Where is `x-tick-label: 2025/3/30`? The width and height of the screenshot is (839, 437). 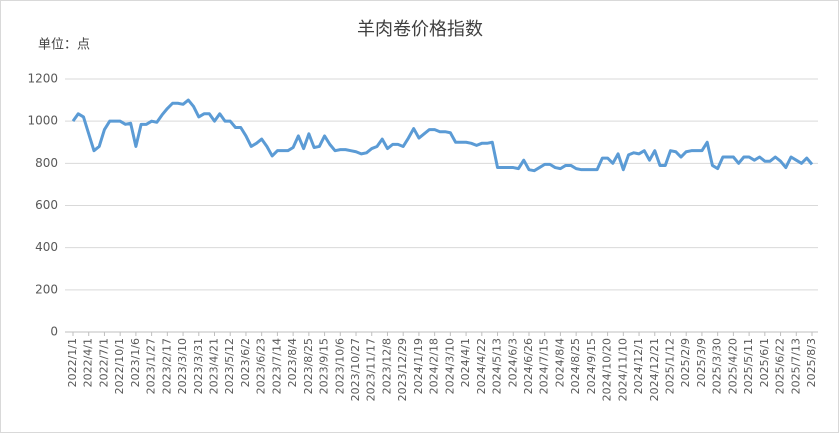 x-tick-label: 2025/3/30 is located at coordinates (717, 366).